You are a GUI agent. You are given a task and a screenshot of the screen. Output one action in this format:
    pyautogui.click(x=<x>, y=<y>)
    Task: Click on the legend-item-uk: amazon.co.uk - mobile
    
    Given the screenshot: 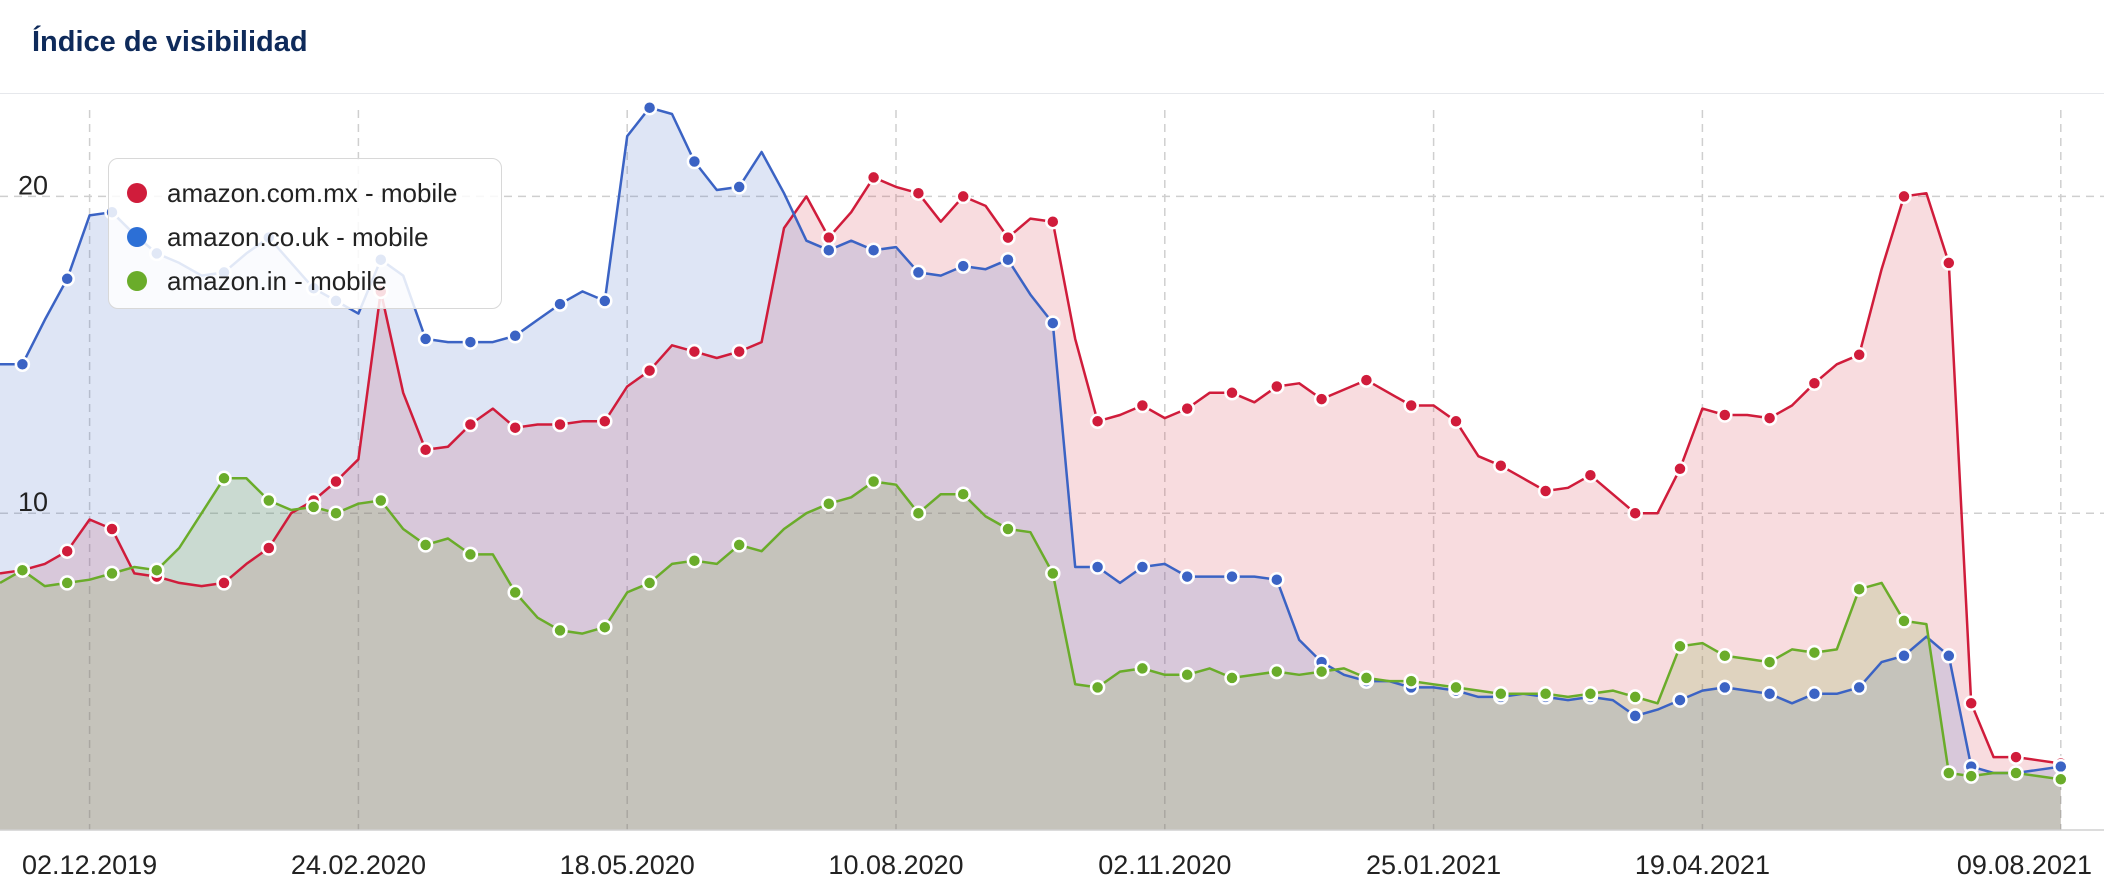 What is the action you would take?
    pyautogui.click(x=314, y=237)
    